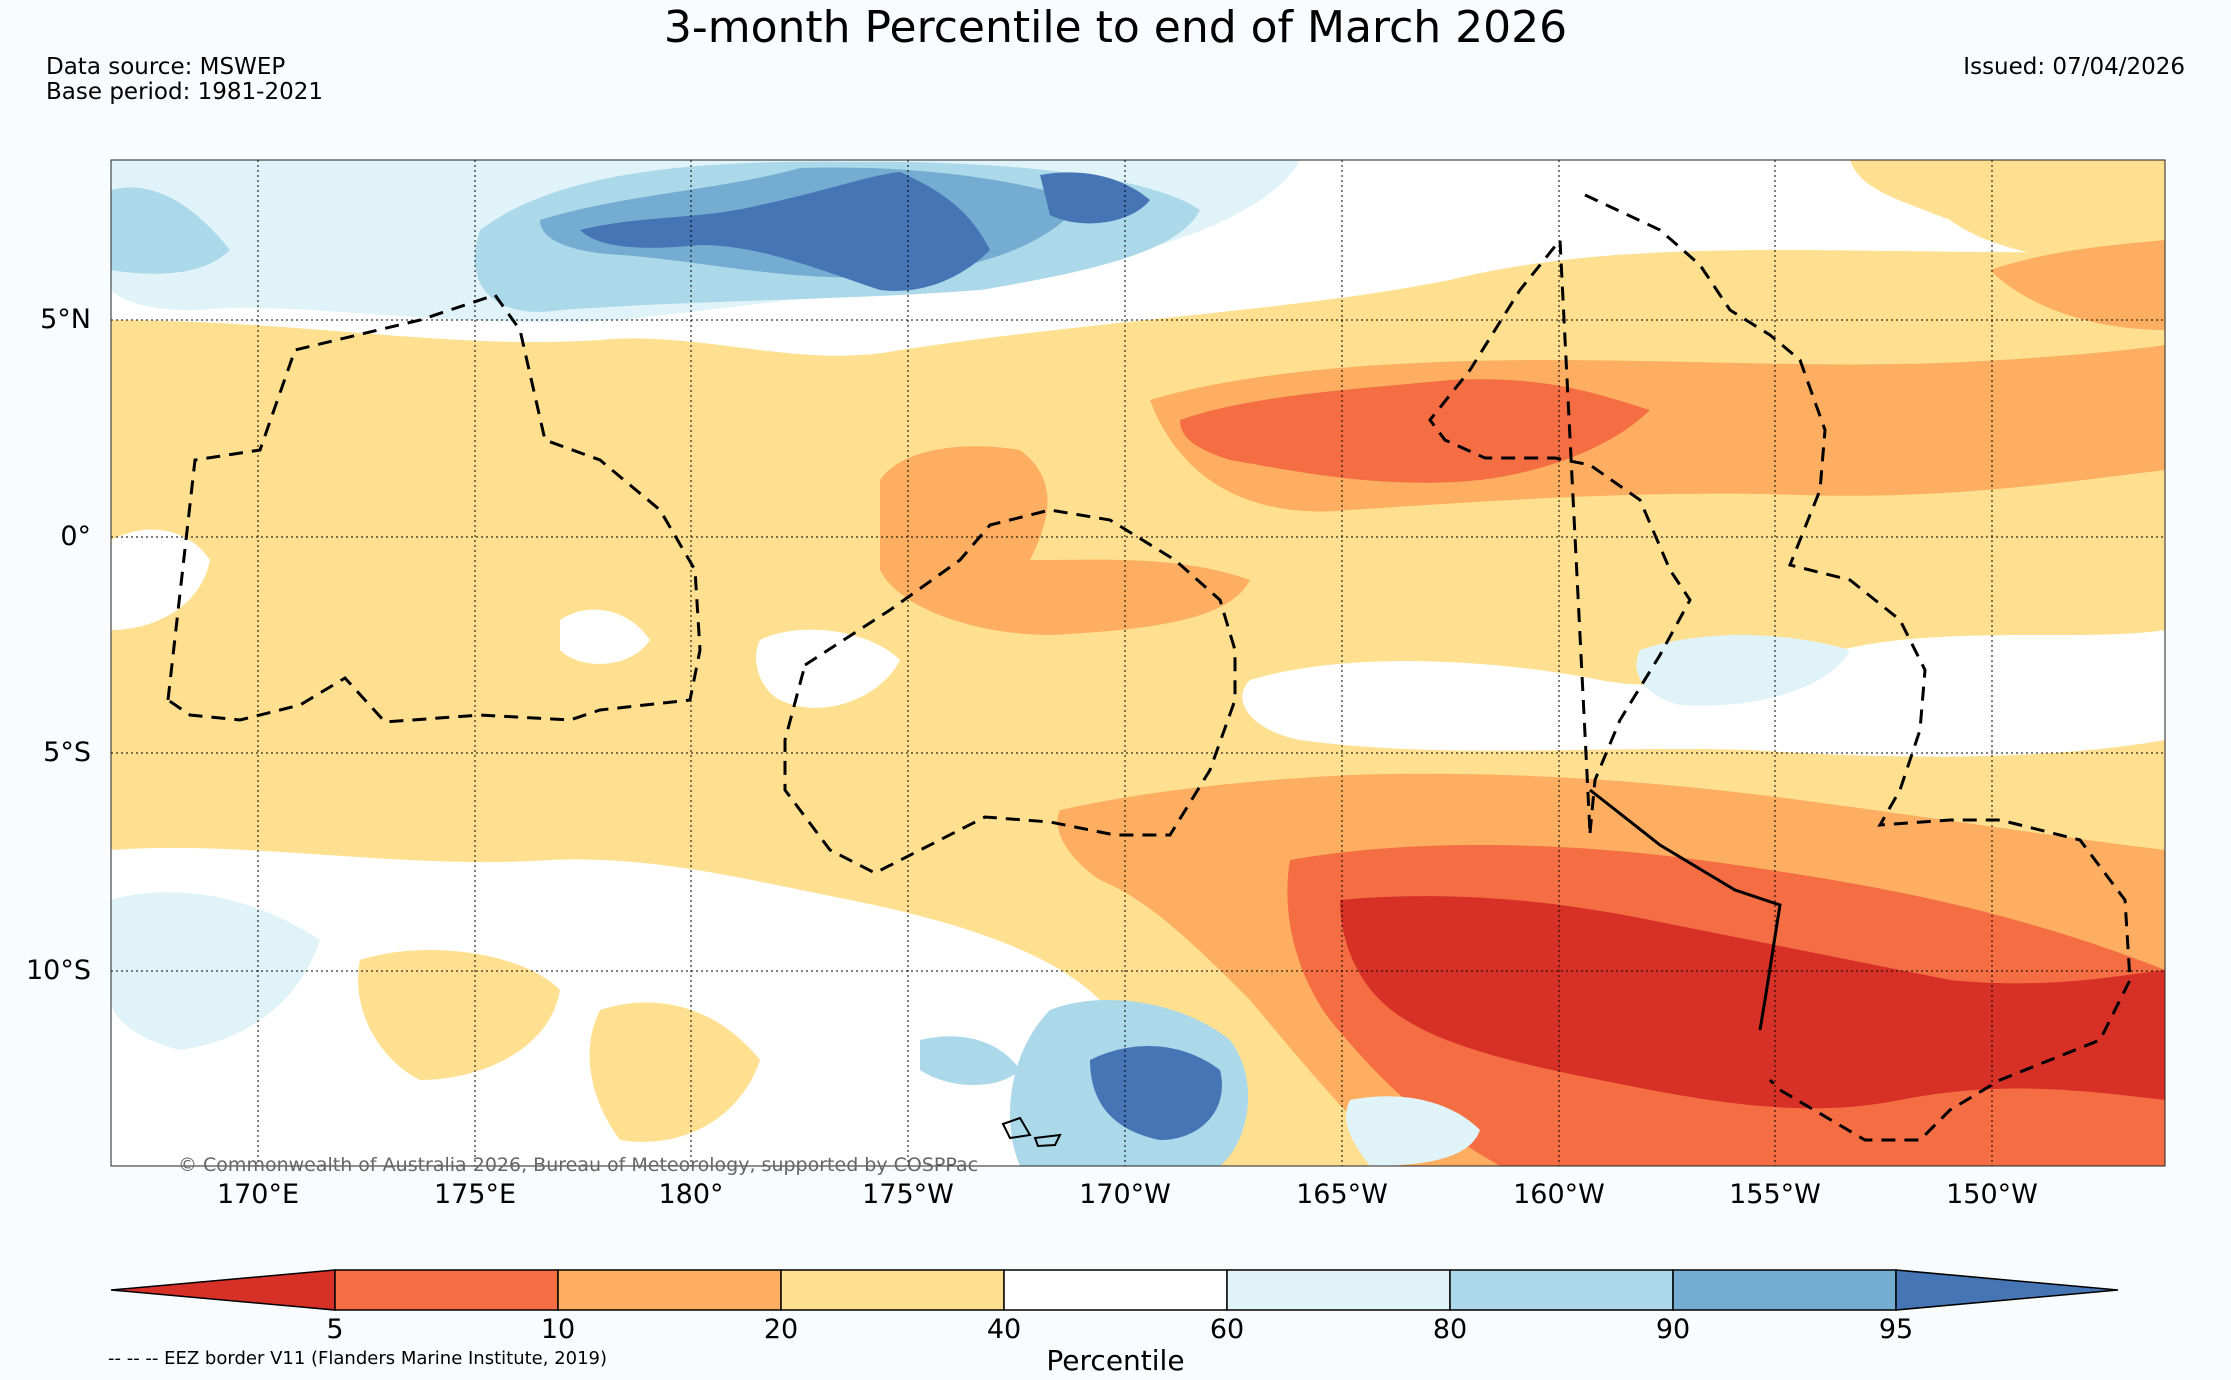  What do you see at coordinates (1156, 1093) in the screenshot?
I see `region-above-95-south` at bounding box center [1156, 1093].